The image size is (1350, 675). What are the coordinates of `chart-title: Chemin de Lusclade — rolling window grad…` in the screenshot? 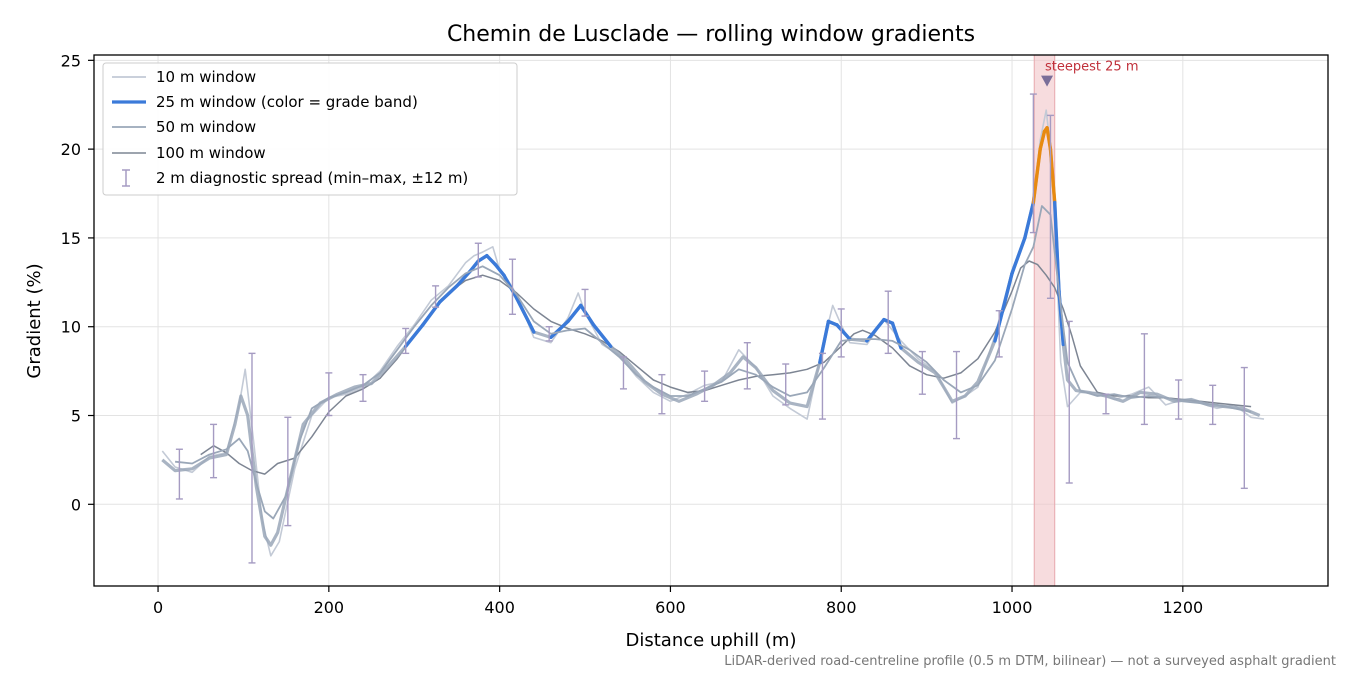 It's located at (711, 34).